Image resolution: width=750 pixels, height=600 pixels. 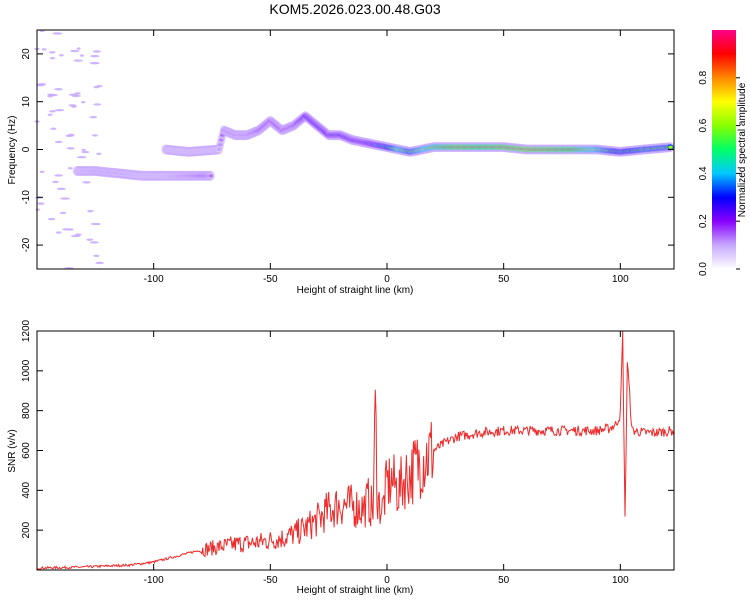 What do you see at coordinates (355, 290) in the screenshot?
I see `heatmap-x-label: Height of straight line (km)` at bounding box center [355, 290].